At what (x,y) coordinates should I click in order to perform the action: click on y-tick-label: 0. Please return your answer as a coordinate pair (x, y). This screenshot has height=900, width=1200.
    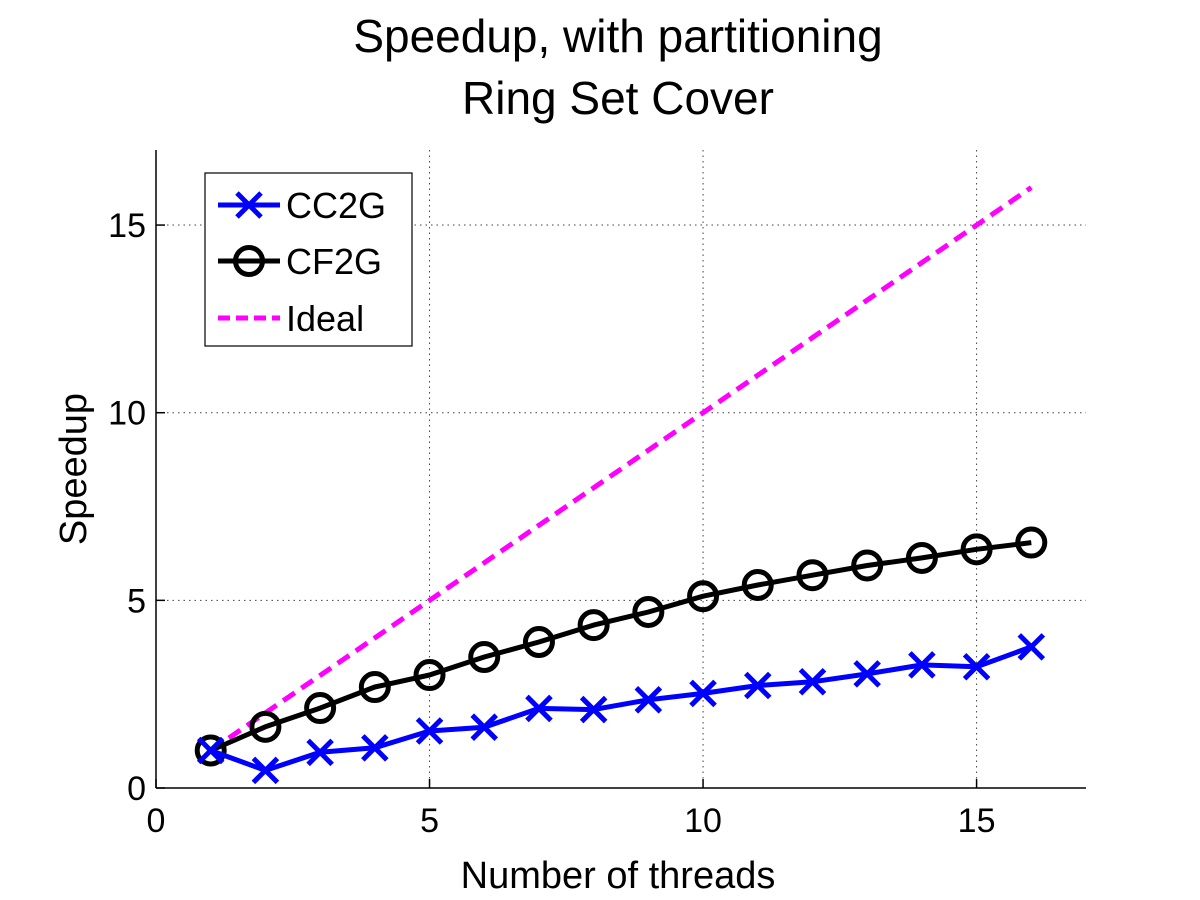
    Looking at the image, I should click on (136, 789).